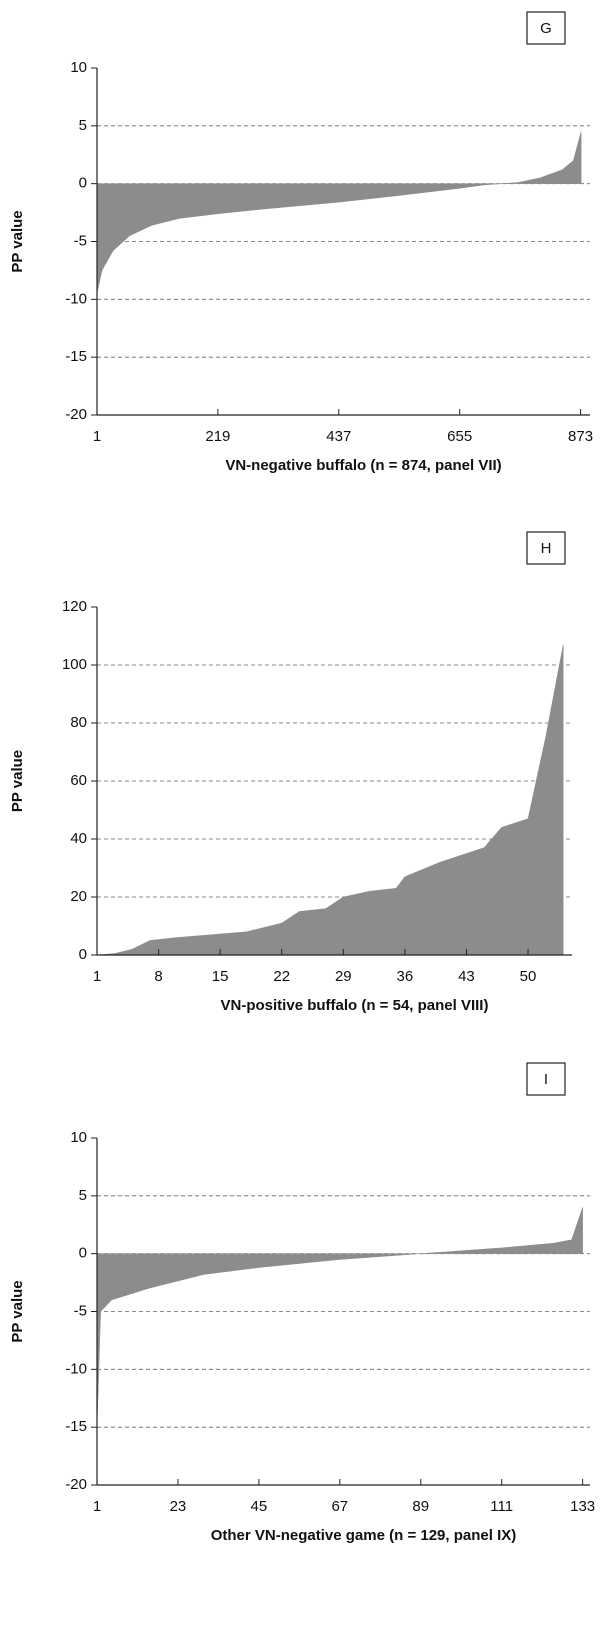  I want to click on y-tick-label: 40, so click(78, 838).